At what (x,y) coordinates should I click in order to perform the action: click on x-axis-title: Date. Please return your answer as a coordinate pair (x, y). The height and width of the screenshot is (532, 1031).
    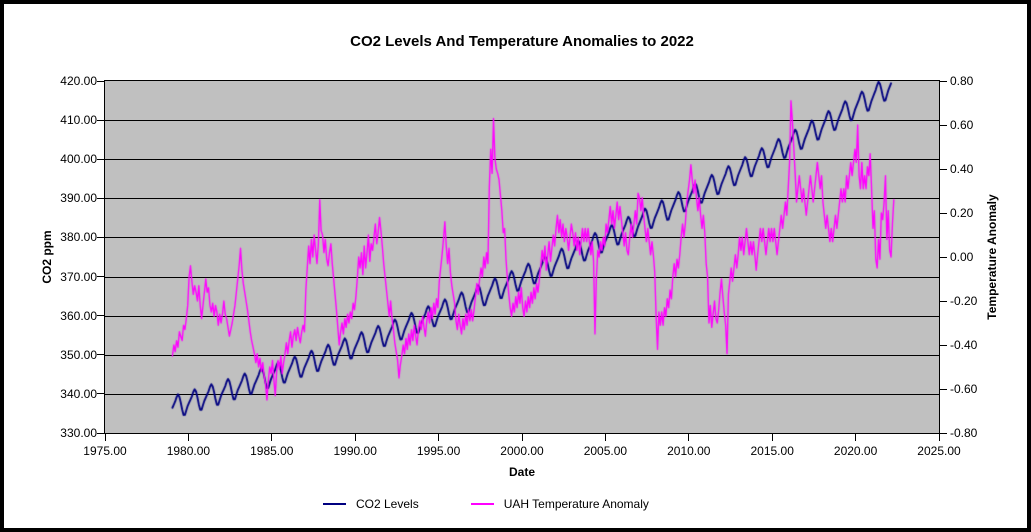
    Looking at the image, I should click on (521, 472).